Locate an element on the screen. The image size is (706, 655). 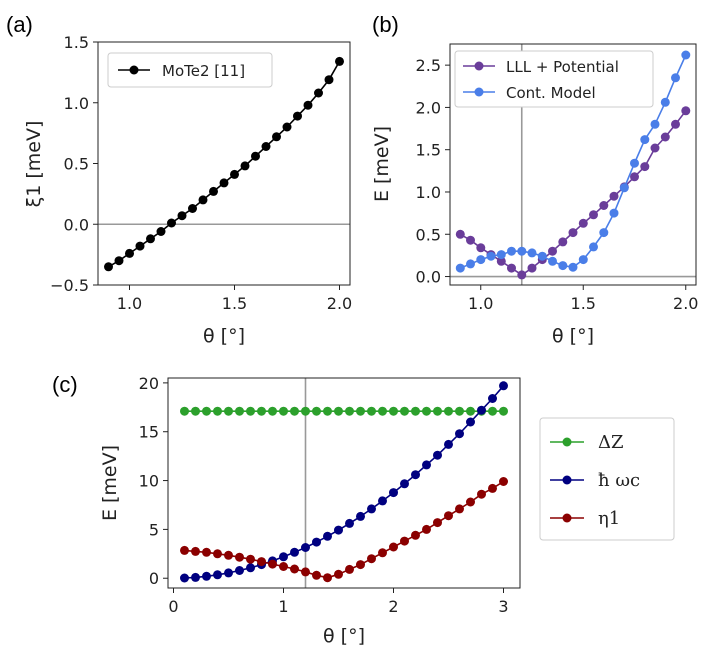
panel-b-series is located at coordinates (573, 165).